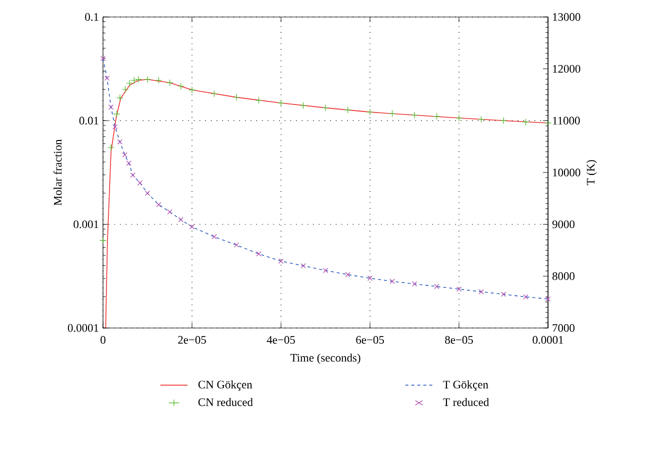  I want to click on y2-tick-label: 12000, so click(566, 68).